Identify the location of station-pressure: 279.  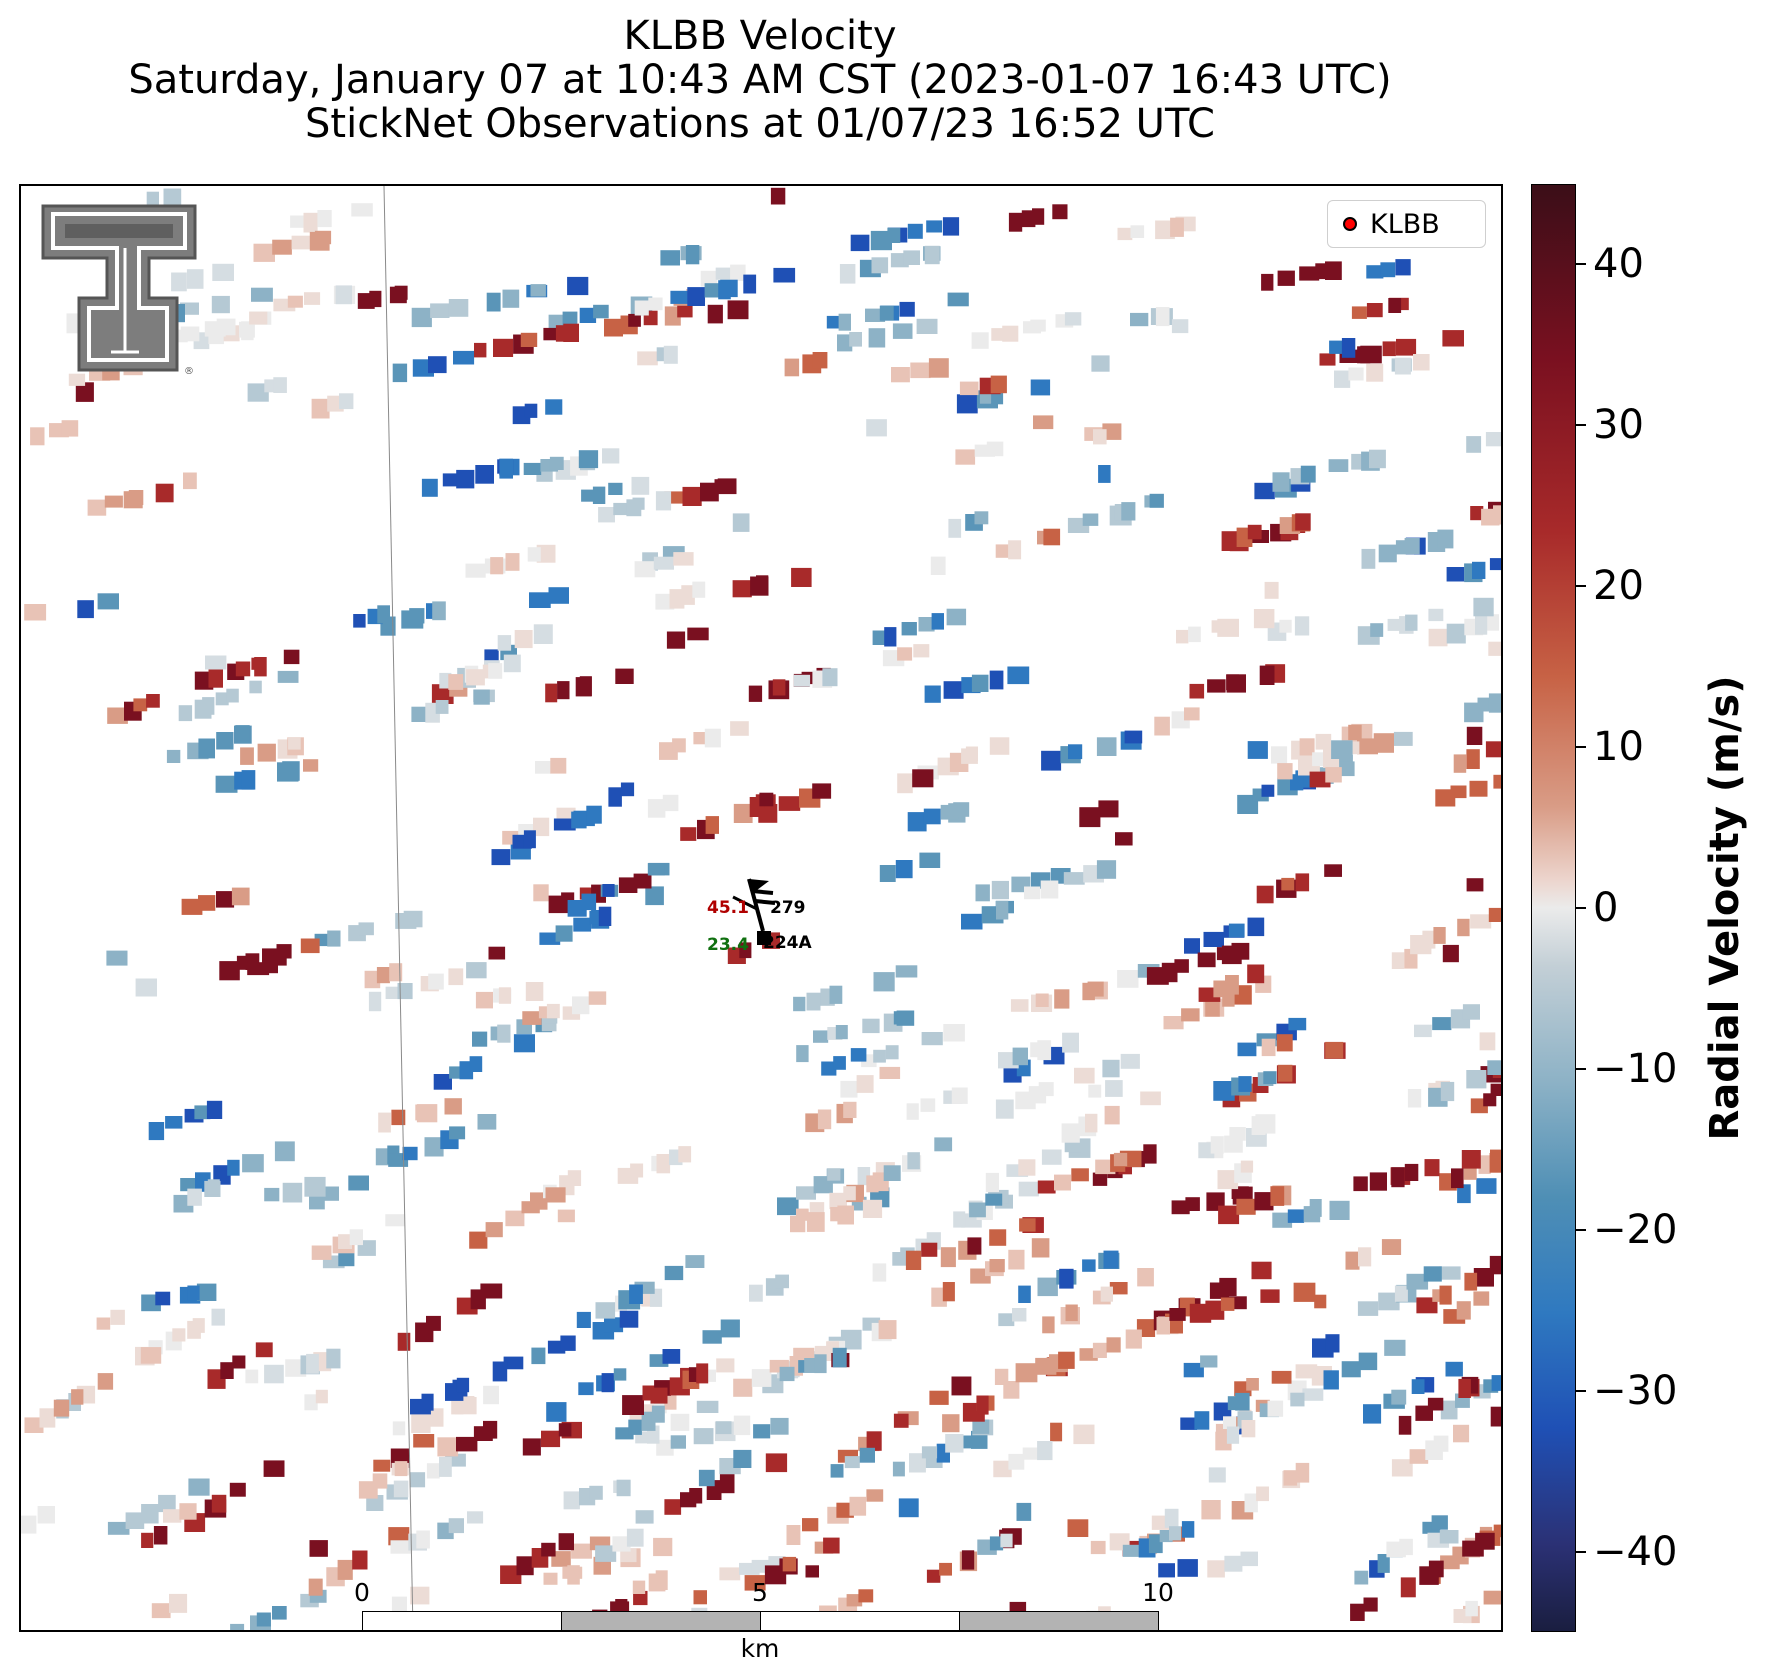
(788, 908).